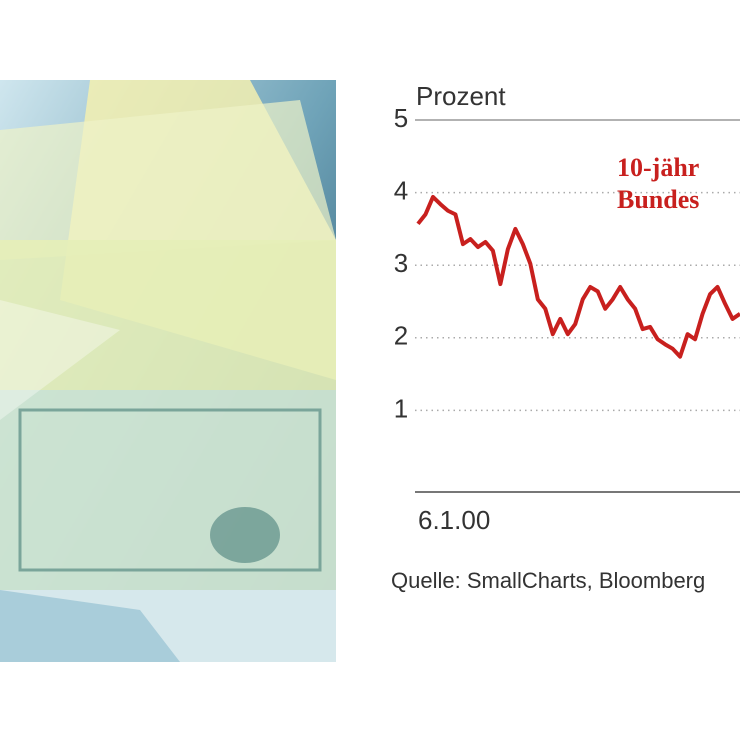  Describe the element at coordinates (454, 520) in the screenshot. I see `x-tick-label: 6.1.00` at that location.